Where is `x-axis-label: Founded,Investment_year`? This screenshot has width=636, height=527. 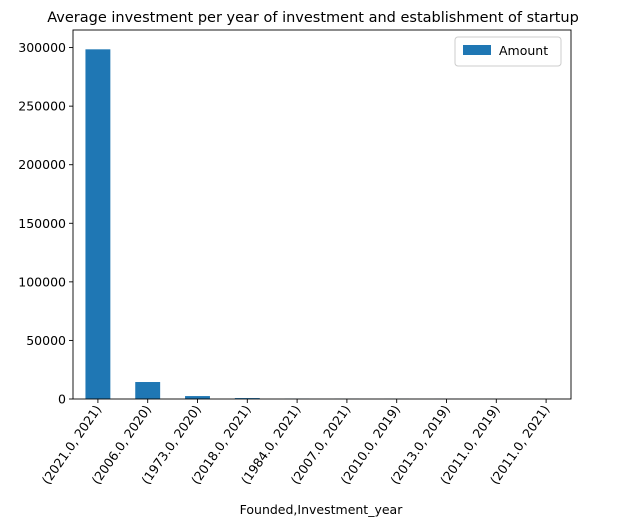
x-axis-label: Founded,Investment_year is located at coordinates (322, 509).